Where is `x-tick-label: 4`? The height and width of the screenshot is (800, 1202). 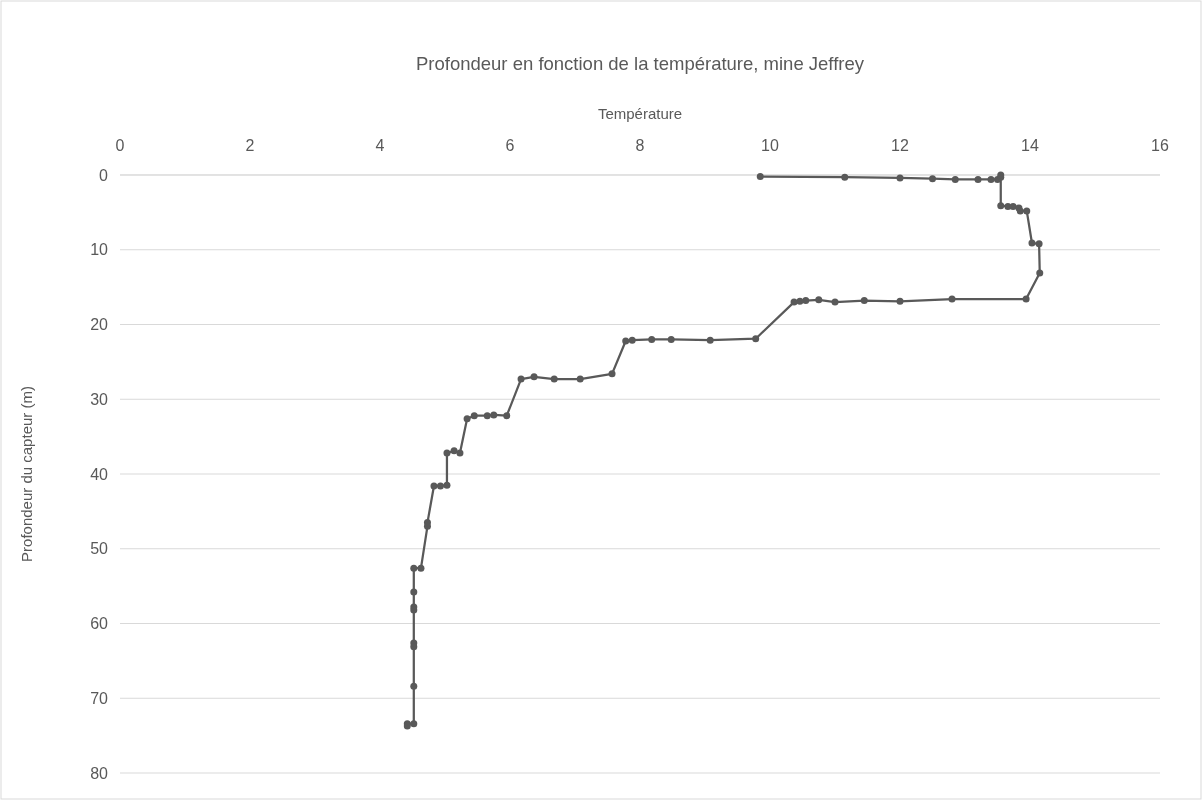
x-tick-label: 4 is located at coordinates (380, 145).